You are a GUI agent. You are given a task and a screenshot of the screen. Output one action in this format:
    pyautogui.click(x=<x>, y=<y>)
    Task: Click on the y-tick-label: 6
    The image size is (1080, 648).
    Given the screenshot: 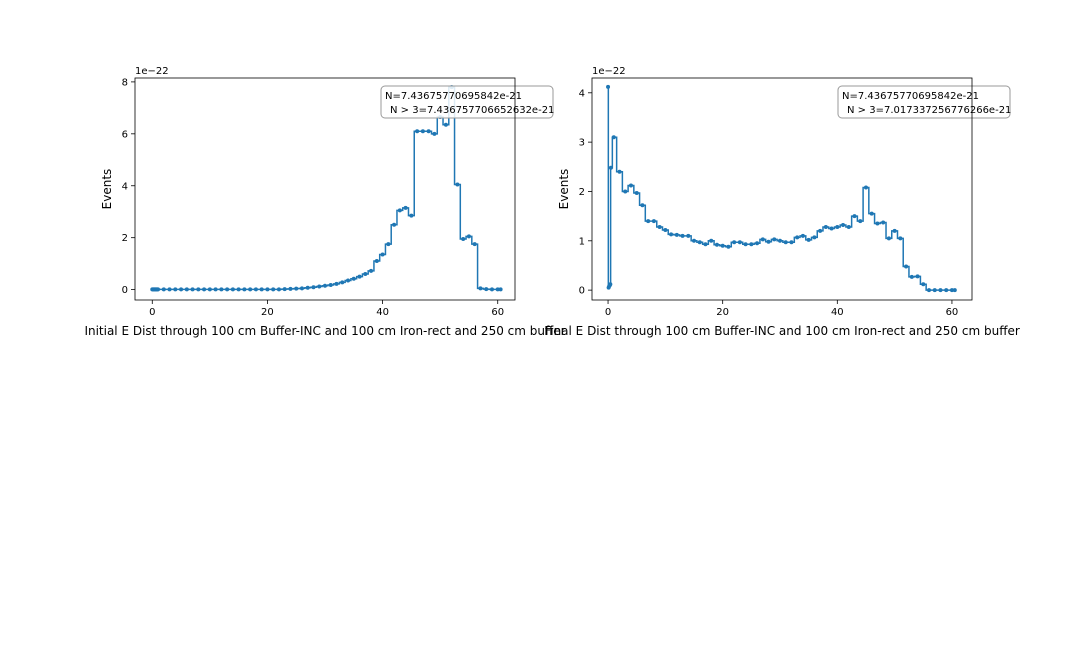 What is the action you would take?
    pyautogui.click(x=125, y=134)
    